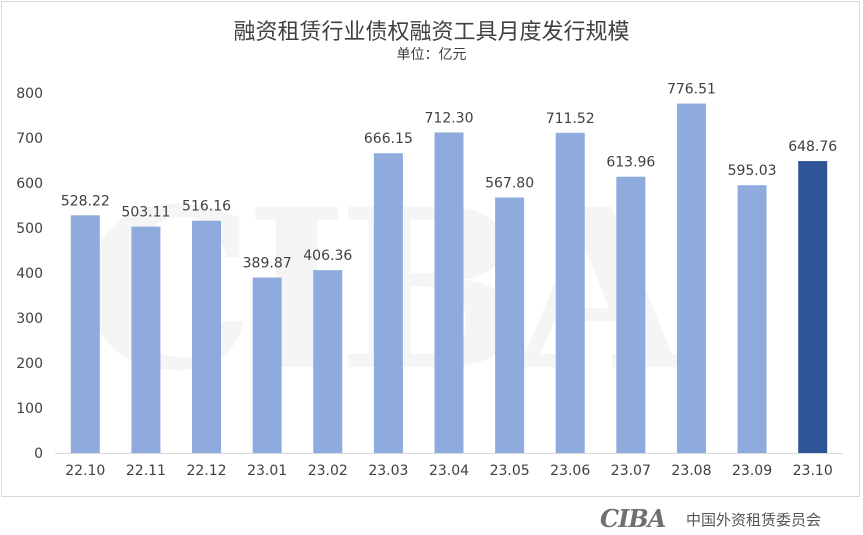  Describe the element at coordinates (267, 471) in the screenshot. I see `x-tick-label: 23.01` at that location.